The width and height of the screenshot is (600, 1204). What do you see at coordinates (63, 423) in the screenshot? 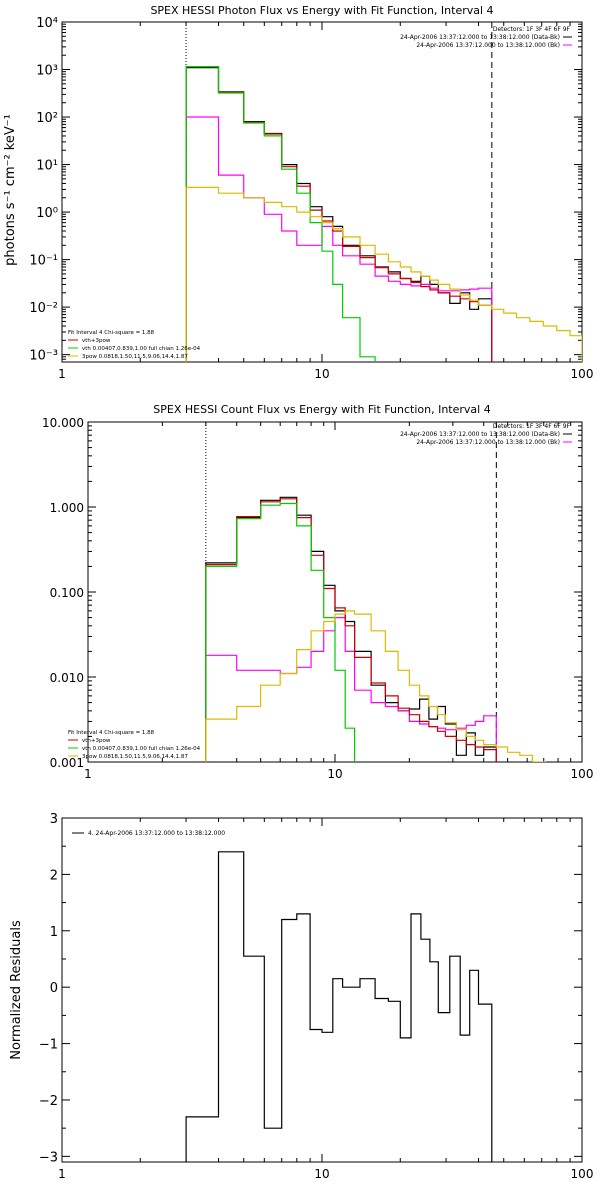
I see `count-flux-y-tick-label: 10.000` at bounding box center [63, 423].